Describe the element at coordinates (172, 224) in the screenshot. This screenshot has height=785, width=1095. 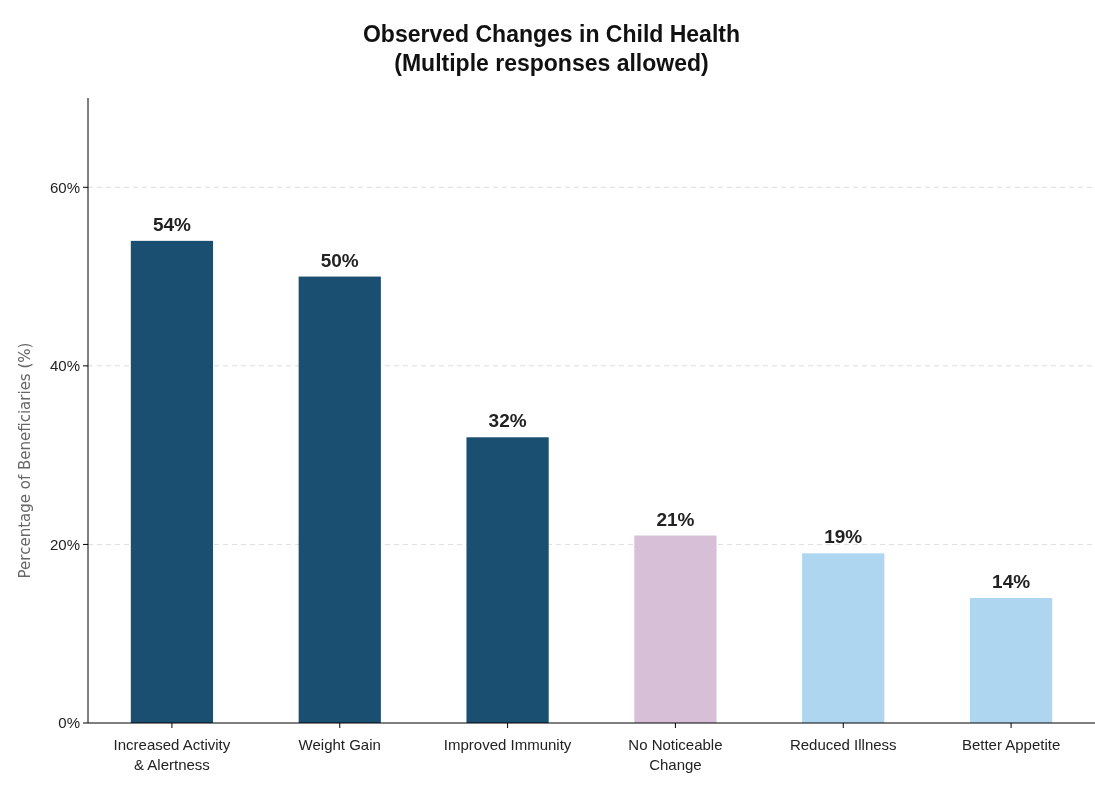
I see `data-label: 54%` at that location.